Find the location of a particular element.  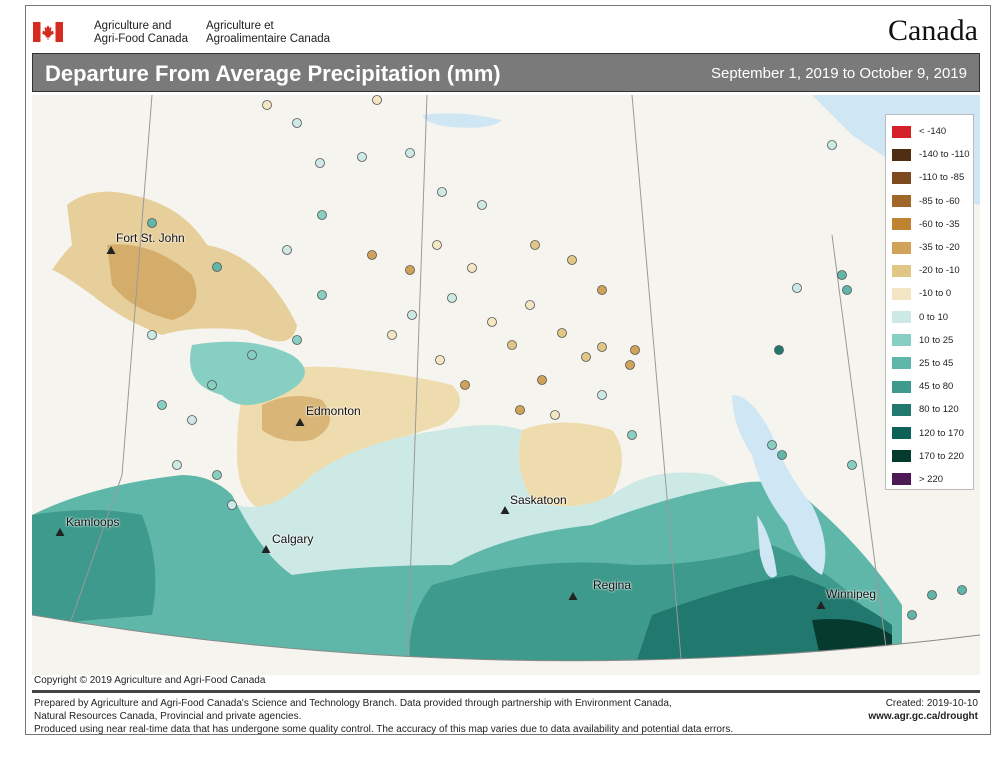

region-dry-fsj is located at coordinates (152, 282).